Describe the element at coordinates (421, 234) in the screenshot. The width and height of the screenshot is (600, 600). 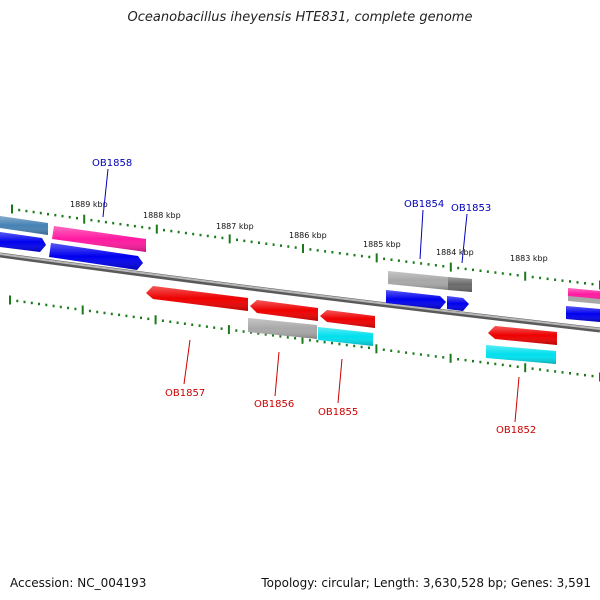
I see `leader-OB1854` at that location.